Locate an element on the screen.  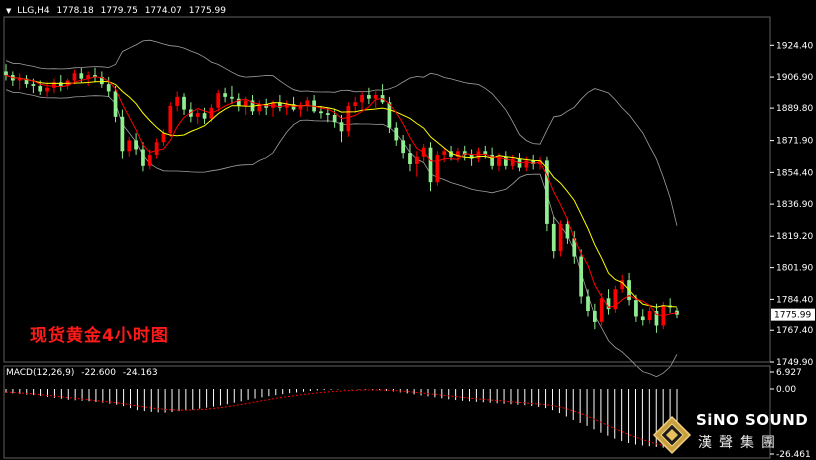
macd-signal-value: -24.163 is located at coordinates (140, 373).